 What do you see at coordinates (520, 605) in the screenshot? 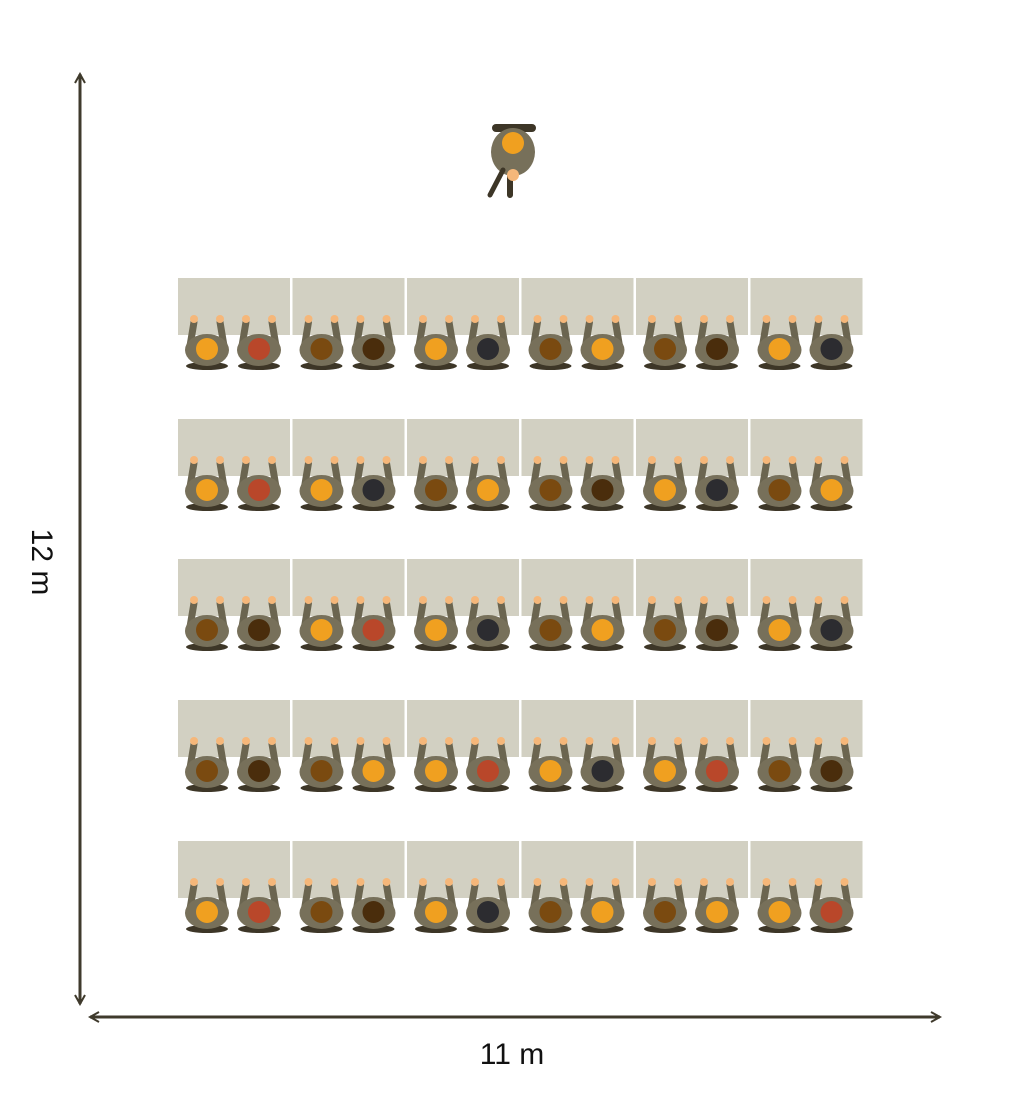
I see `desk-row` at bounding box center [520, 605].